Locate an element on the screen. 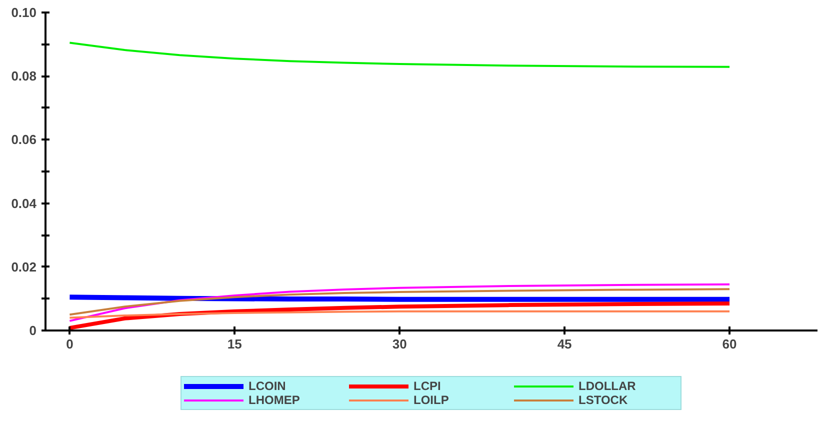 This screenshot has height=435, width=821. y-tick-label: 0.02 is located at coordinates (24, 266).